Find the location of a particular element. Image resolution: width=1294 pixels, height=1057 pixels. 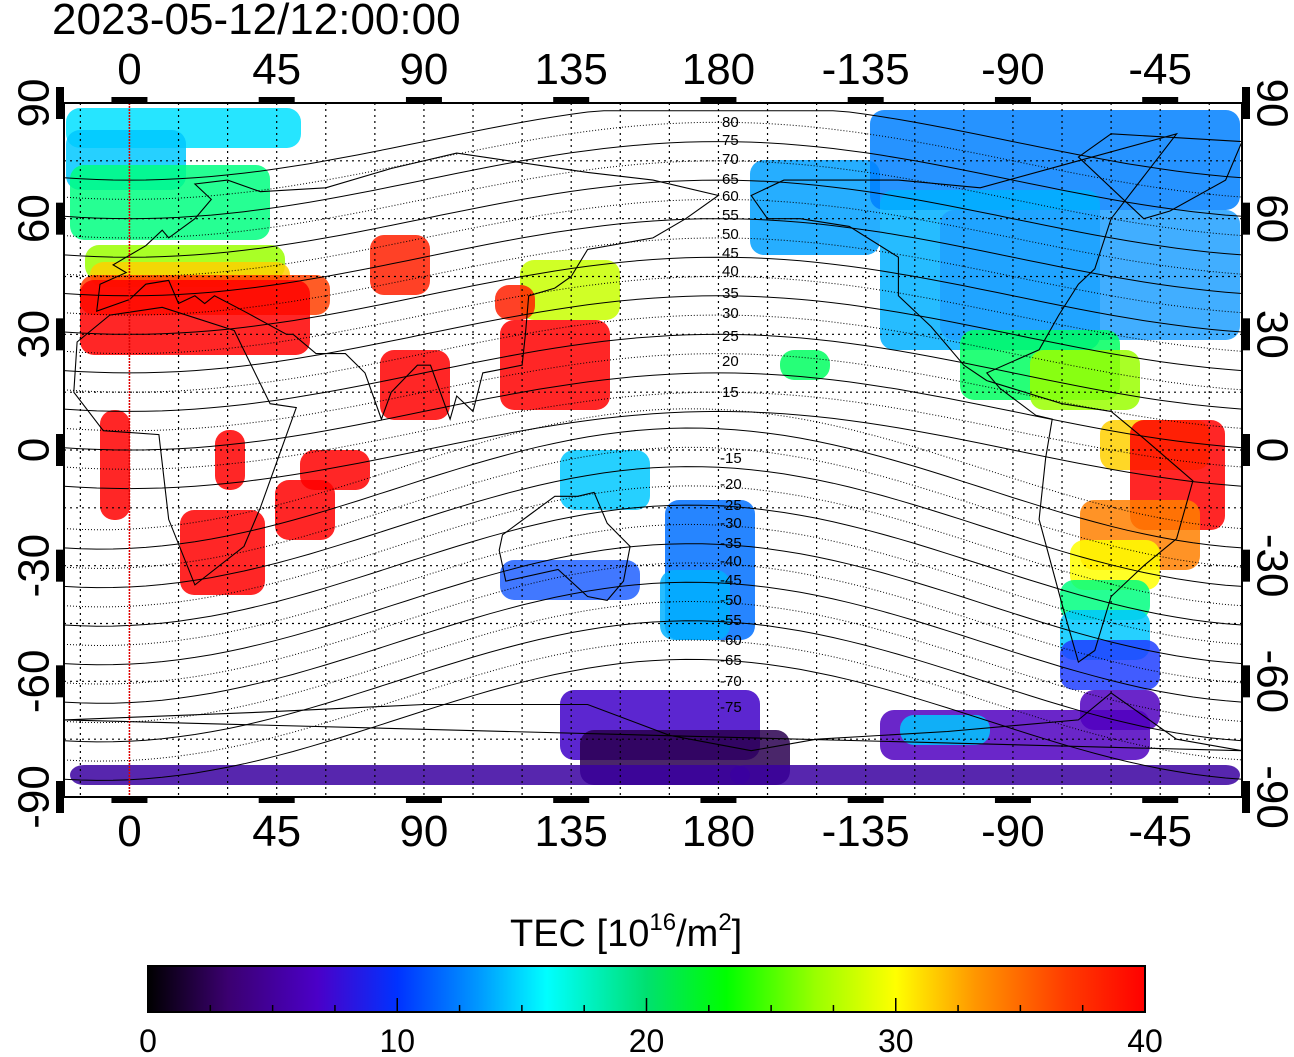

contour-label: 55 is located at coordinates (730, 215).